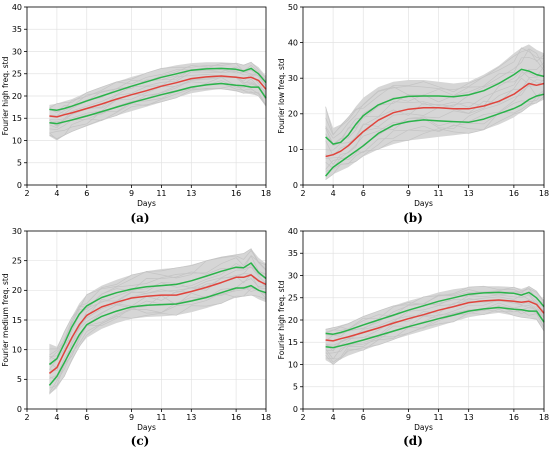 The width and height of the screenshot is (550, 455). Describe the element at coordinates (281, 95) in the screenshot. I see `y-axis-label: Fourier low freq. std` at that location.